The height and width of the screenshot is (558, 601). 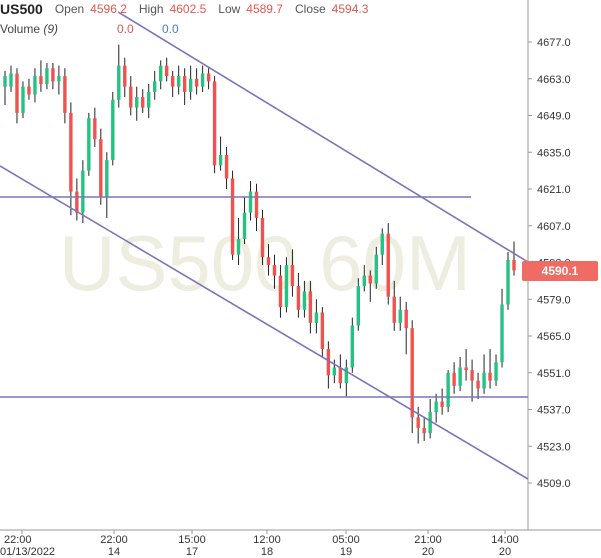 What do you see at coordinates (267, 540) in the screenshot?
I see `x-tick-time: 12:00` at bounding box center [267, 540].